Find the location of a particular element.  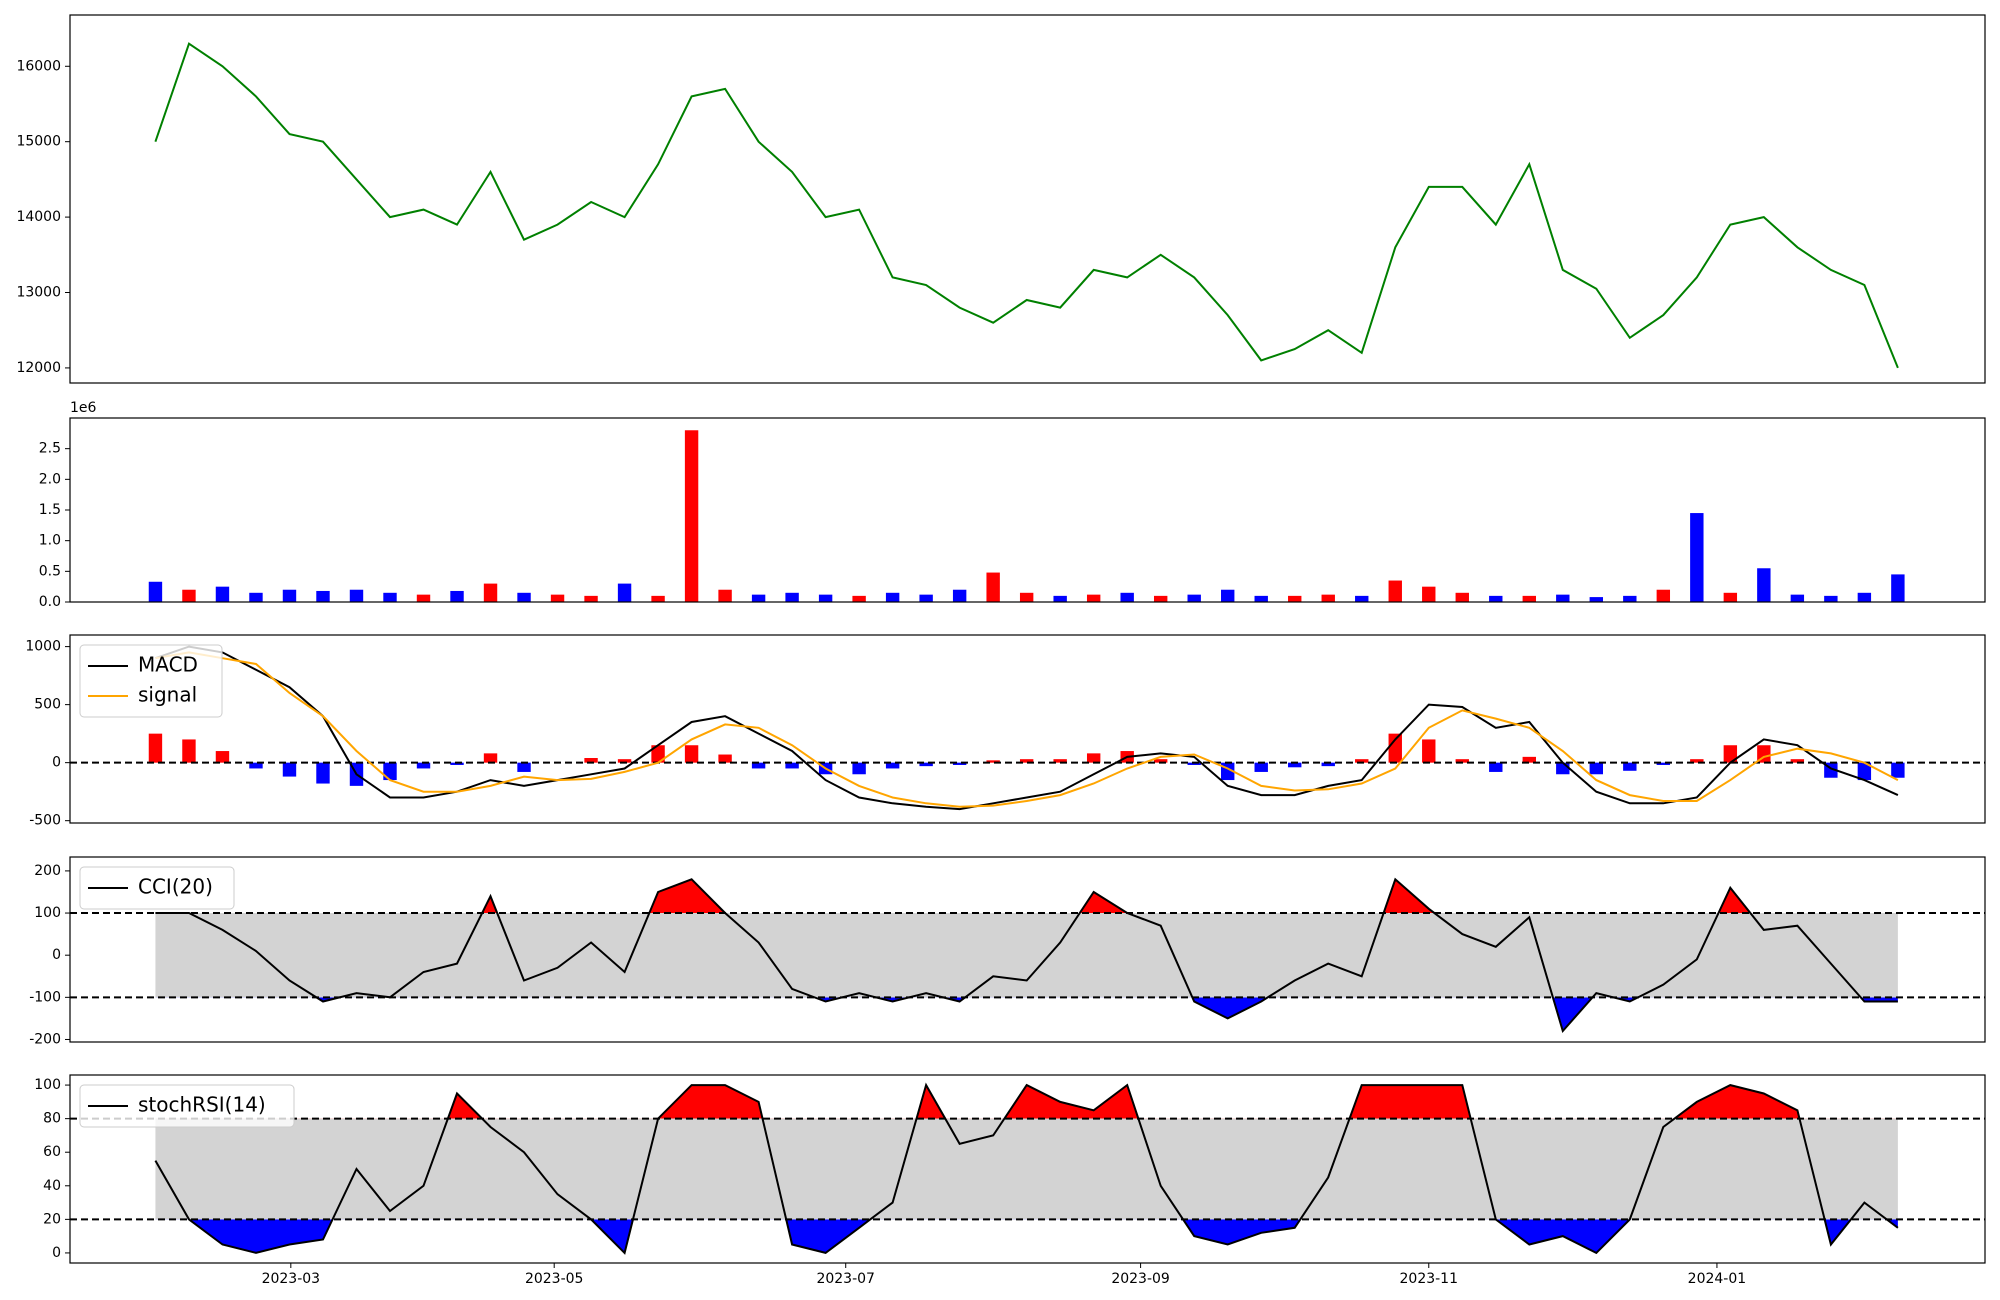

y-tick-label: 2.0 is located at coordinates (50, 479).